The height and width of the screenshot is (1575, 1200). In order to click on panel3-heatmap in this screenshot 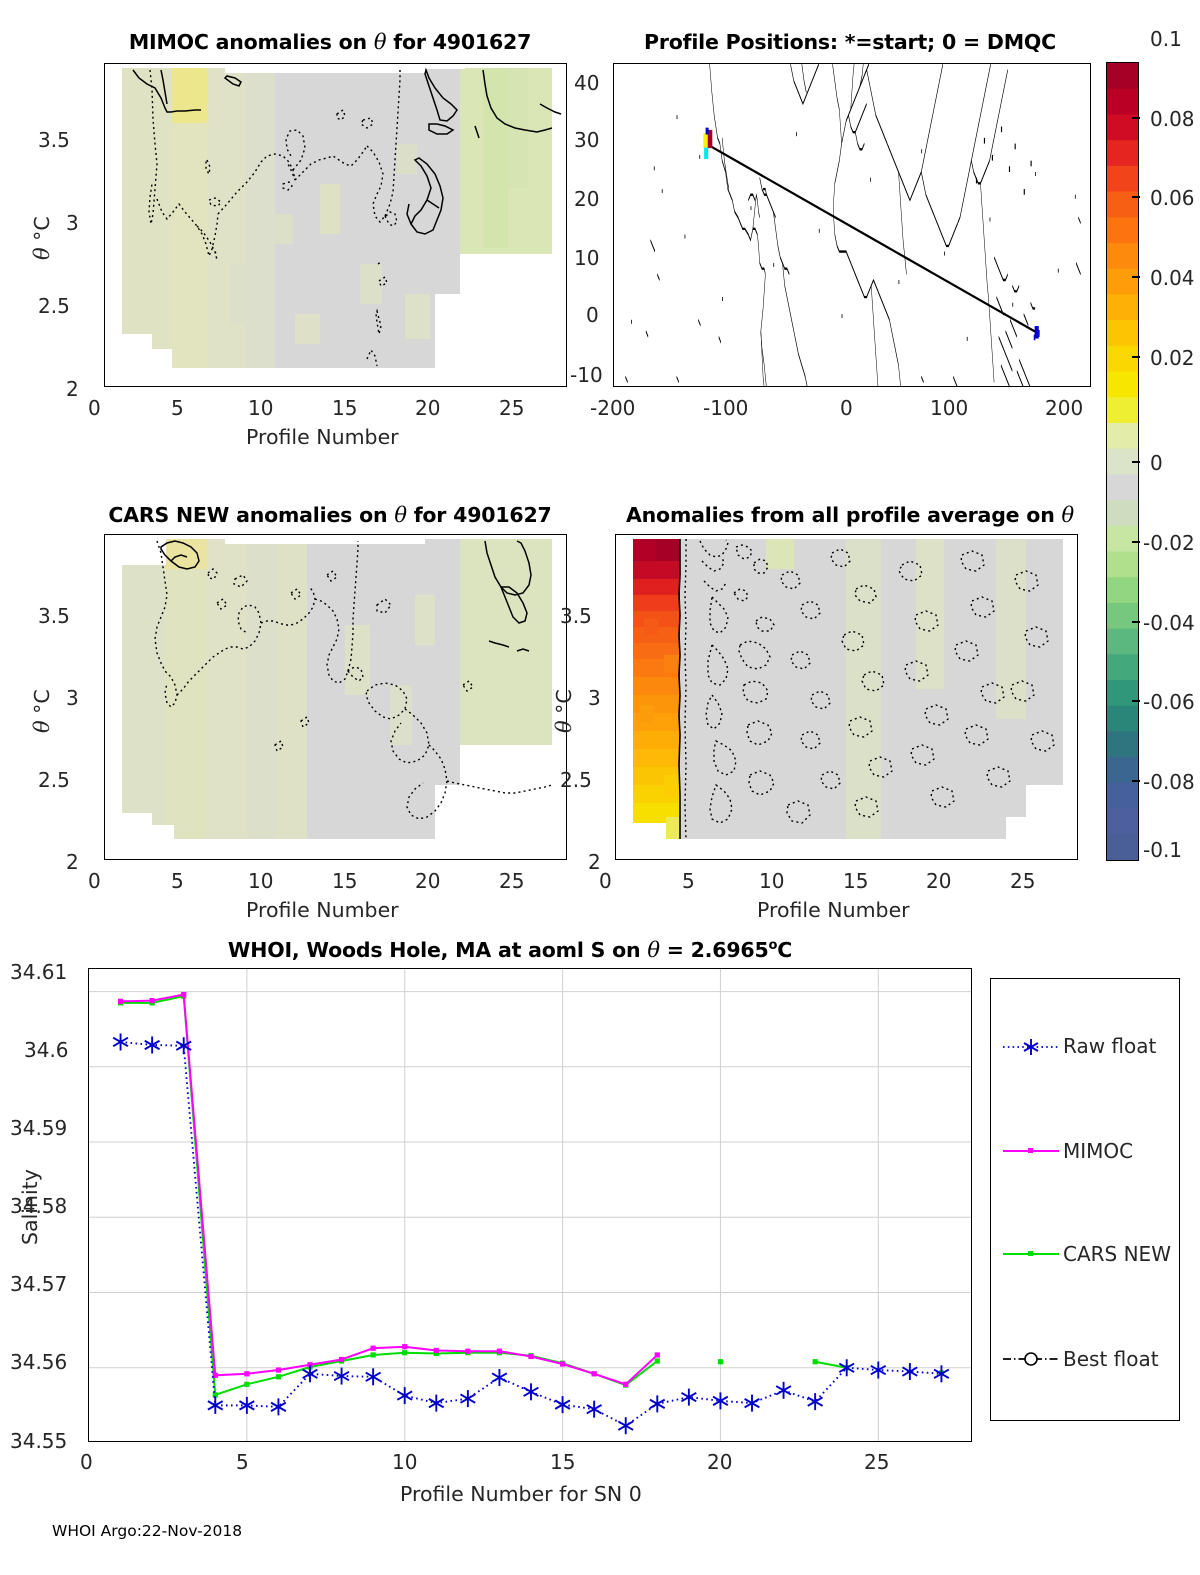, I will do `click(335, 697)`.